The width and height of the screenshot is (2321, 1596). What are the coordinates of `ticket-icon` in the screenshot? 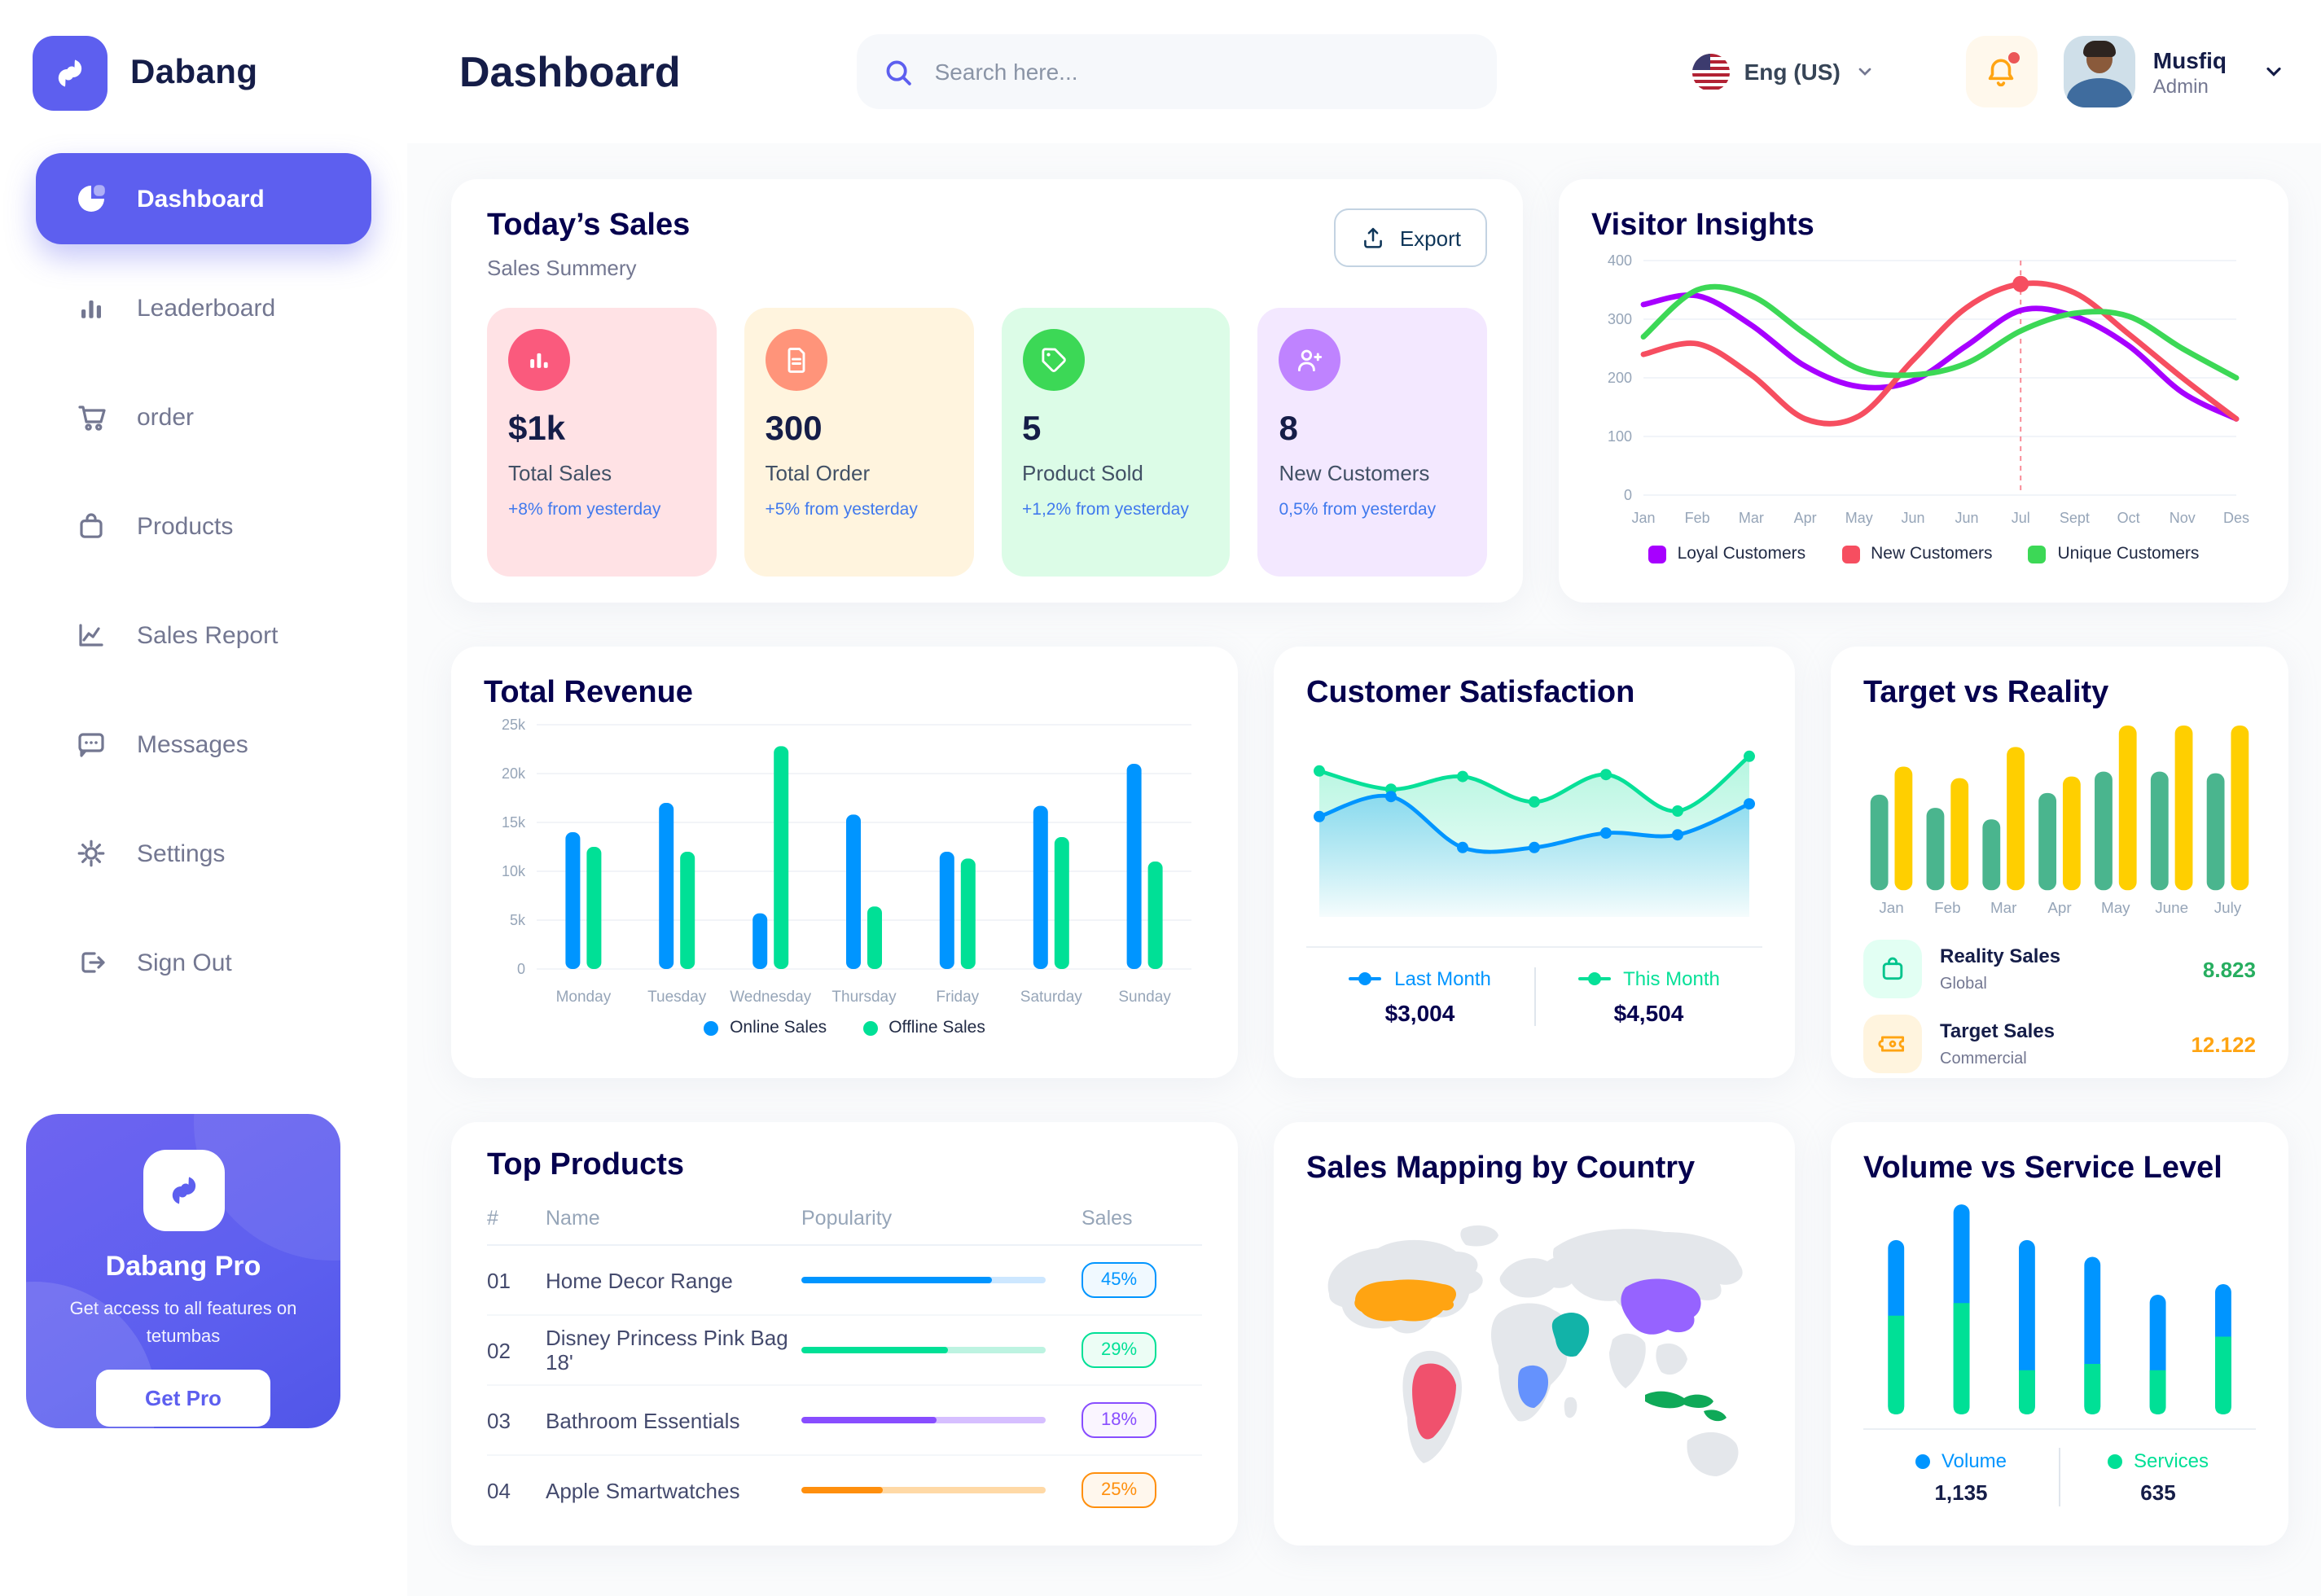 It's located at (1892, 1044).